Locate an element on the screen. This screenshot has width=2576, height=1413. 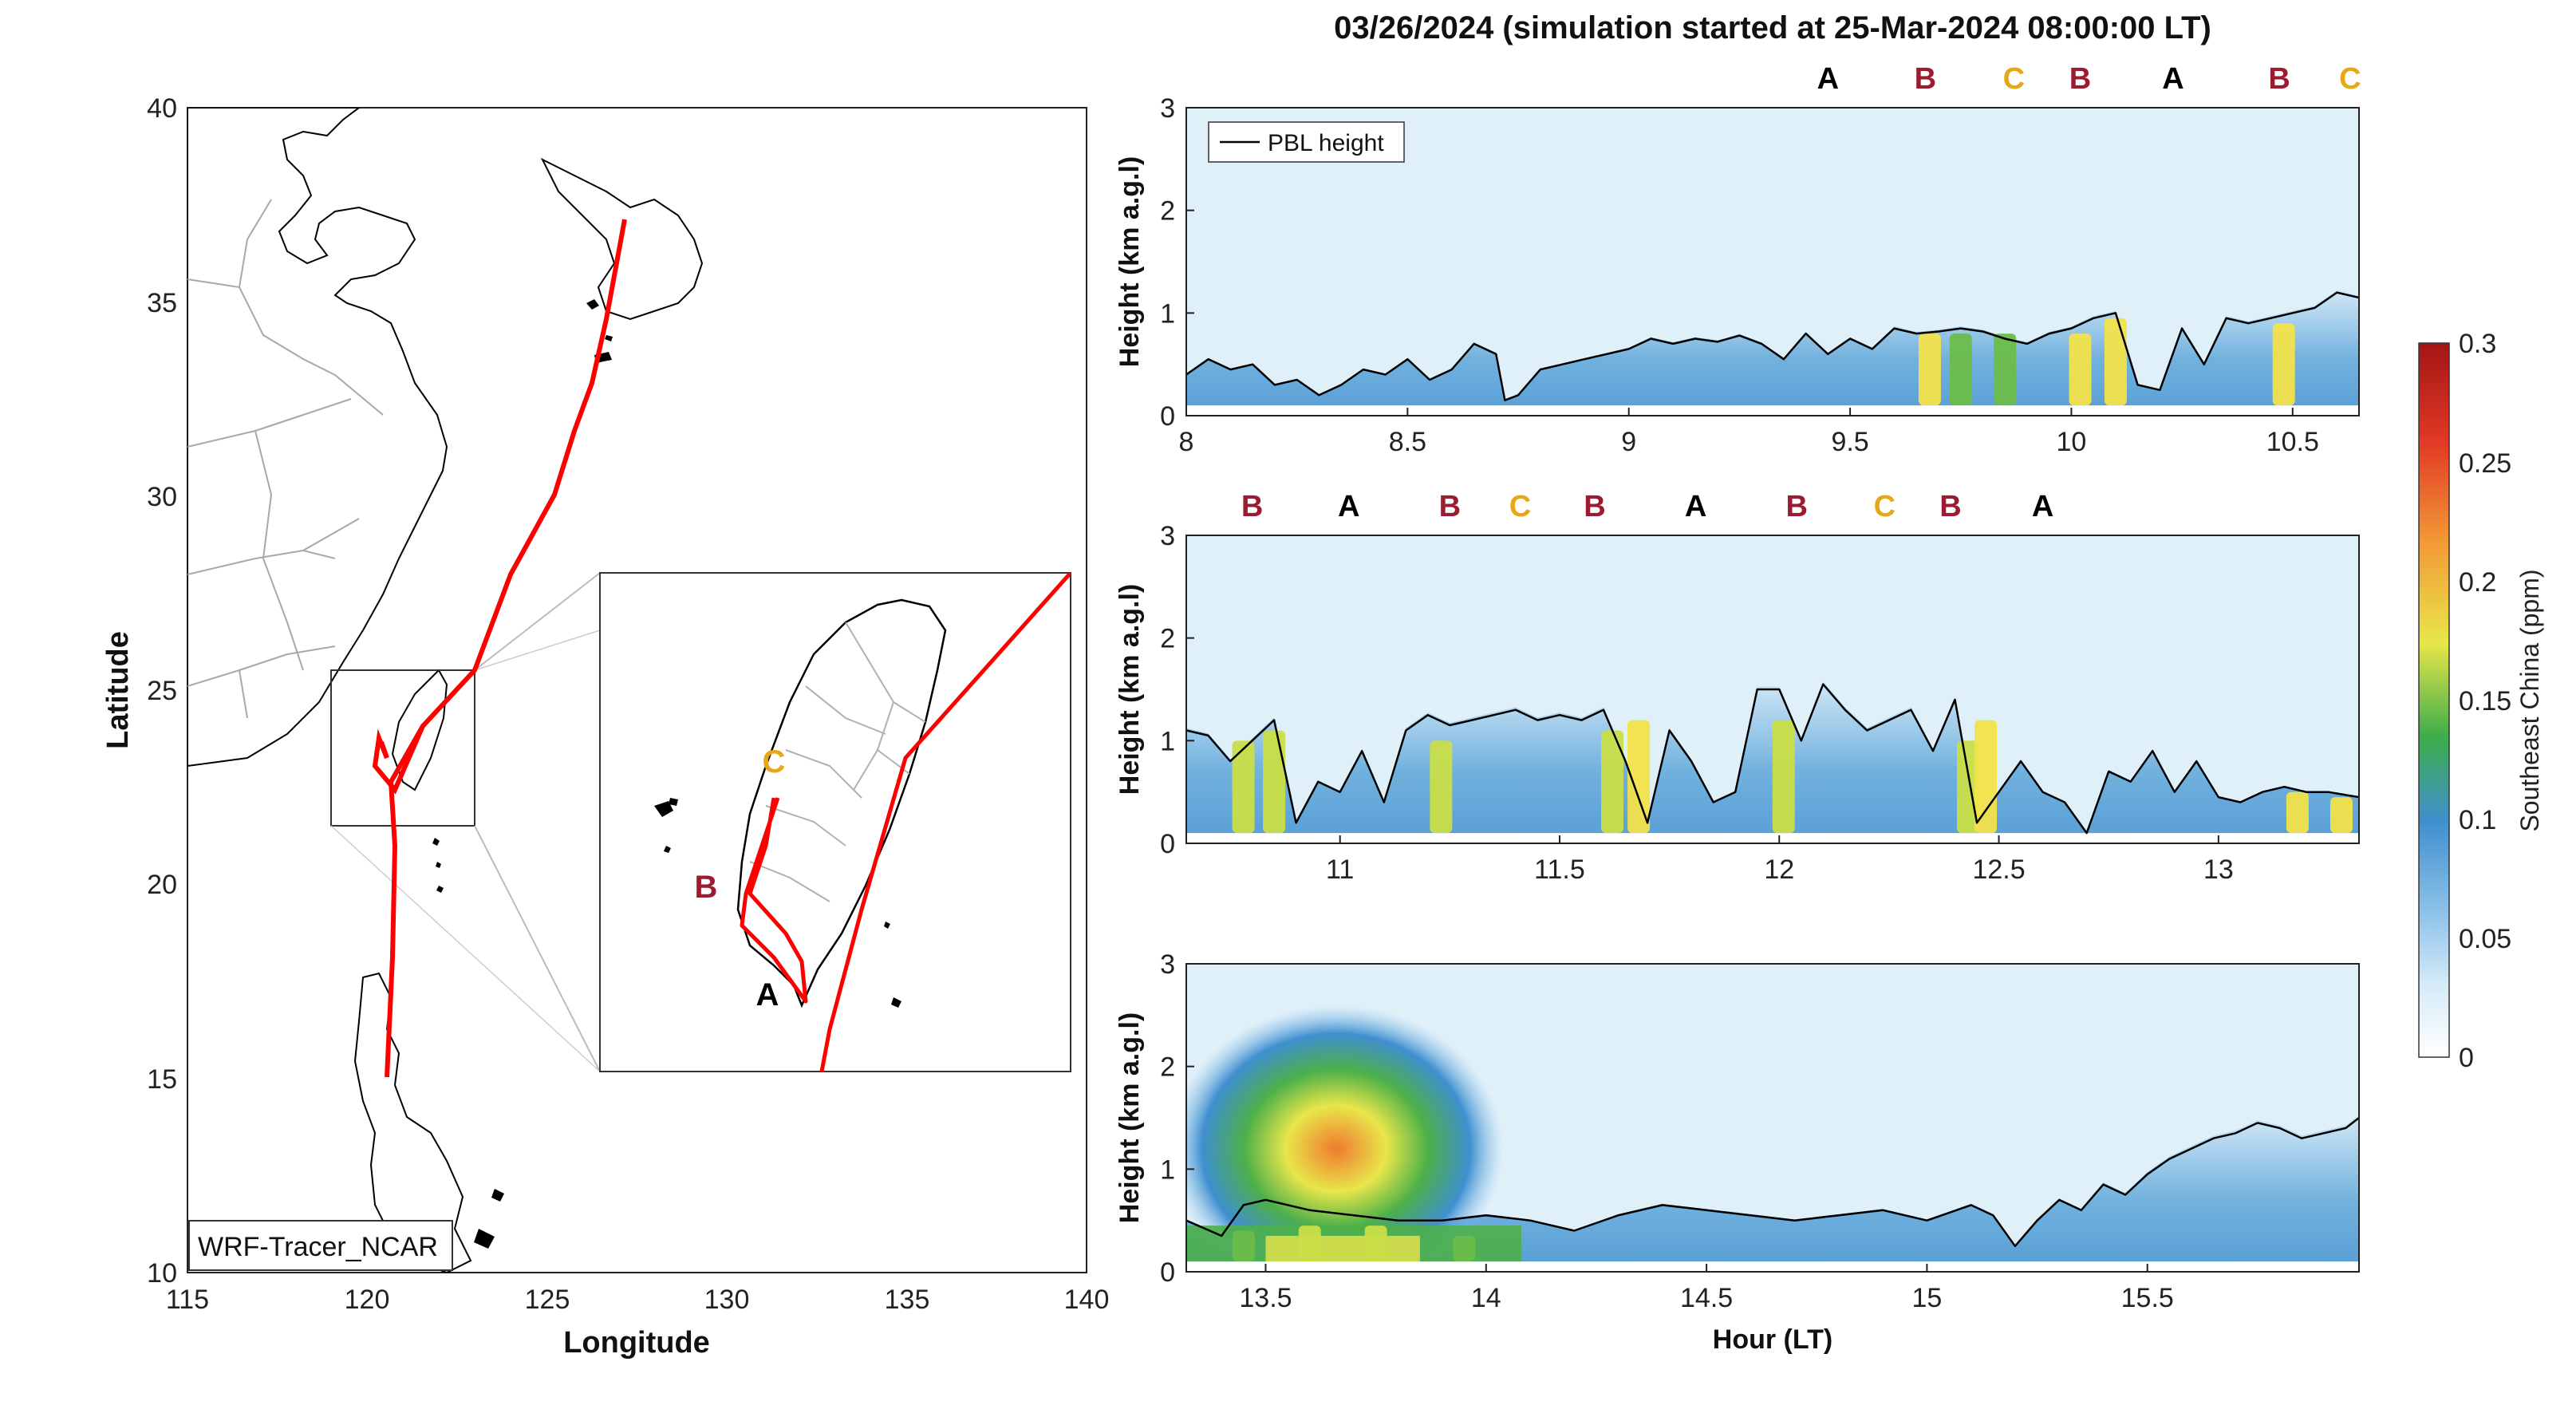
map-ytick: 30 is located at coordinates (162, 497).